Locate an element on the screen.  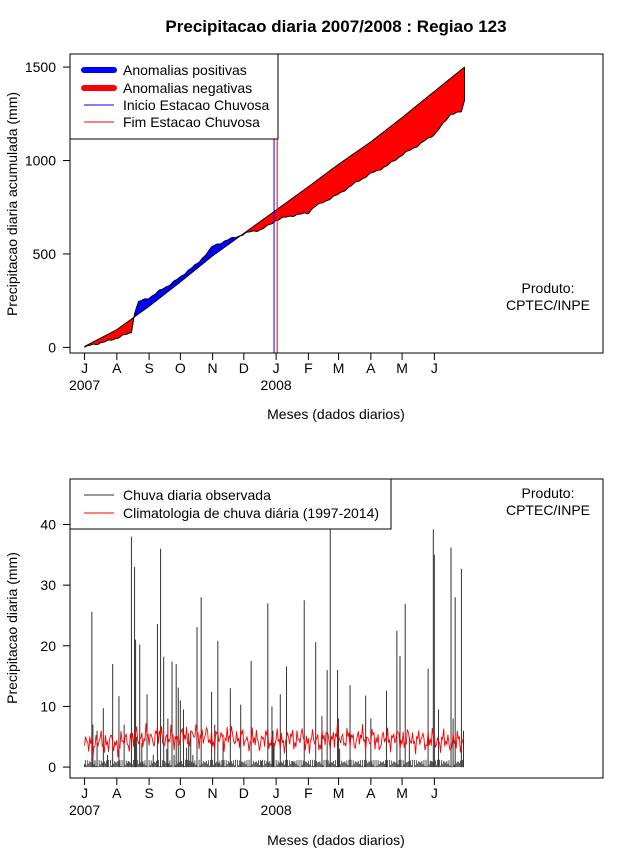
y-tick-label: 20 is located at coordinates (48, 646).